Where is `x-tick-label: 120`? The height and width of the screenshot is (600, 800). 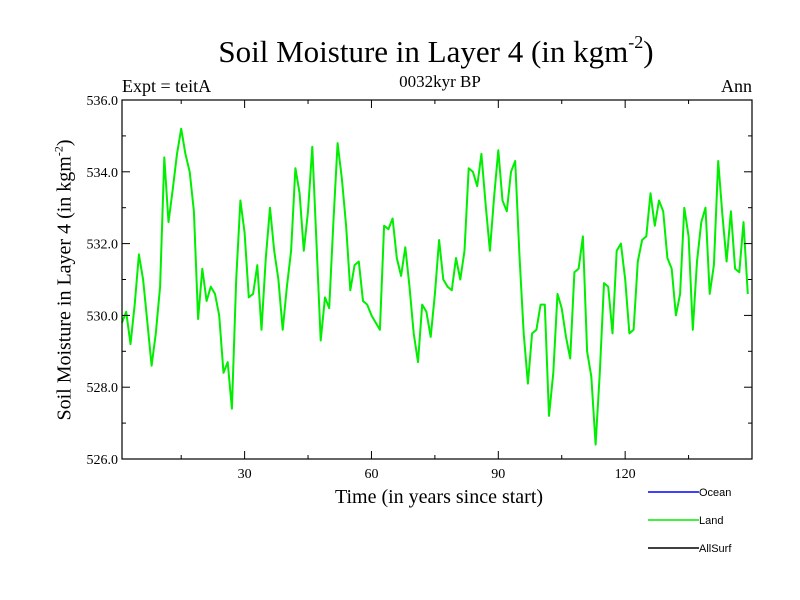 x-tick-label: 120 is located at coordinates (625, 474).